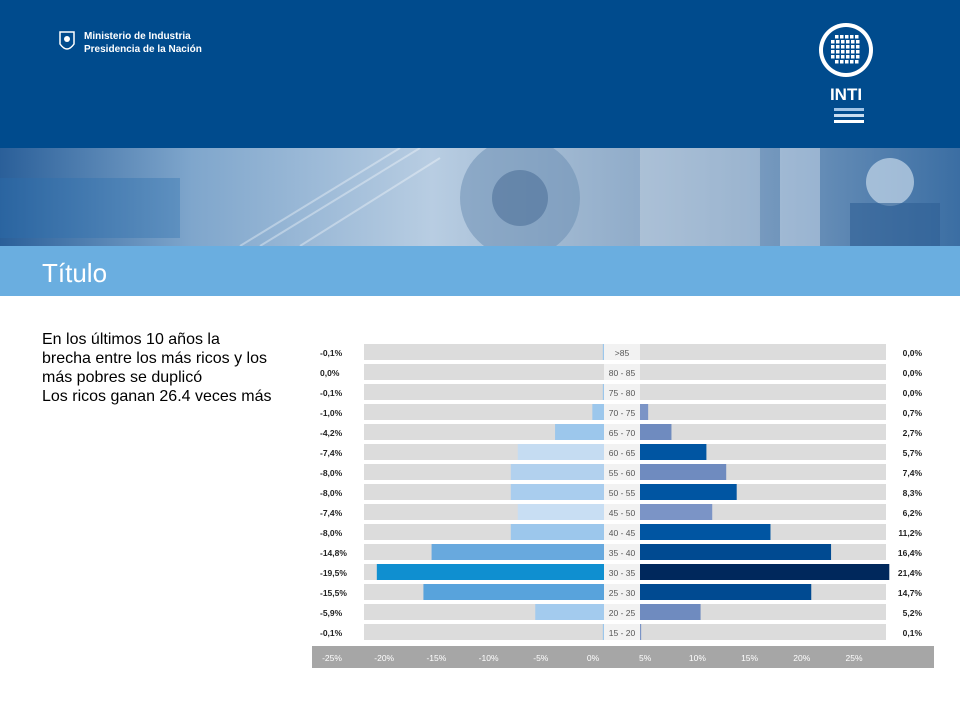  What do you see at coordinates (913, 473) in the screenshot?
I see `right-data-label: 7,4%` at bounding box center [913, 473].